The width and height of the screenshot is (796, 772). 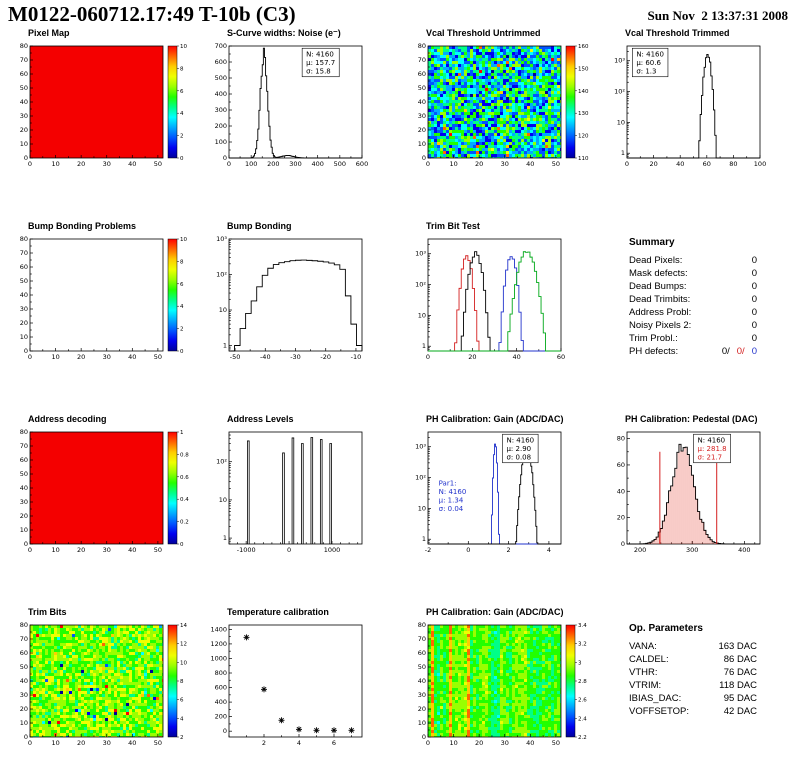 I want to click on summary-row-label: Dead Pixels:, so click(x=656, y=260).